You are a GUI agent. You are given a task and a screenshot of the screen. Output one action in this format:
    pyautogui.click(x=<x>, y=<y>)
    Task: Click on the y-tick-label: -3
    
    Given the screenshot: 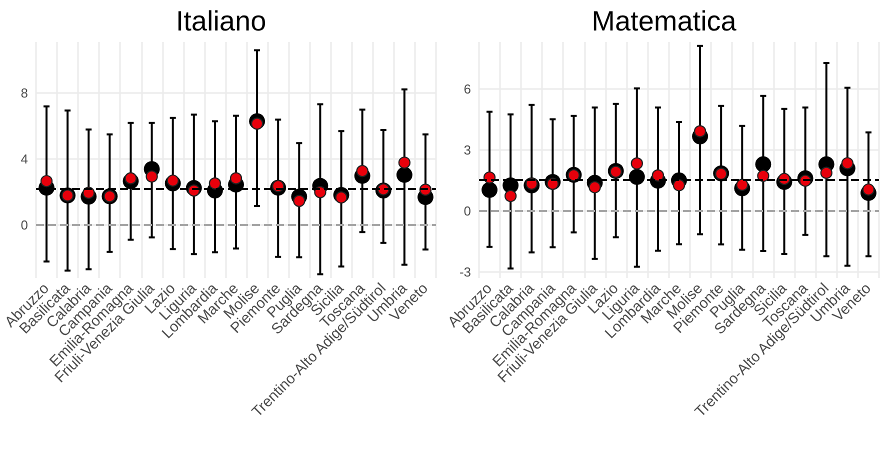 What is the action you would take?
    pyautogui.click(x=465, y=272)
    